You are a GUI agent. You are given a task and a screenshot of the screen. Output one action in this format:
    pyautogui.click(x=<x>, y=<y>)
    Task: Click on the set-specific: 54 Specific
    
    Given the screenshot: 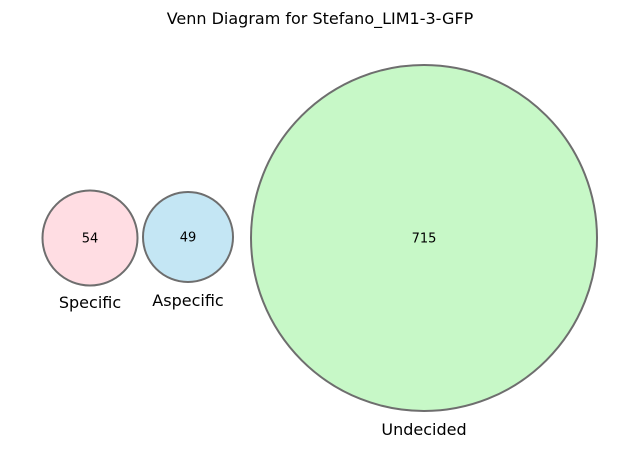 What is the action you would take?
    pyautogui.click(x=90, y=250)
    